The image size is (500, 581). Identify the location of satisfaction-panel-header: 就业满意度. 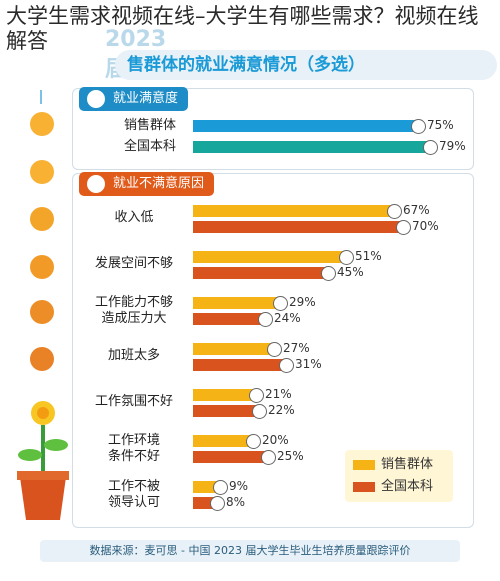
(134, 99).